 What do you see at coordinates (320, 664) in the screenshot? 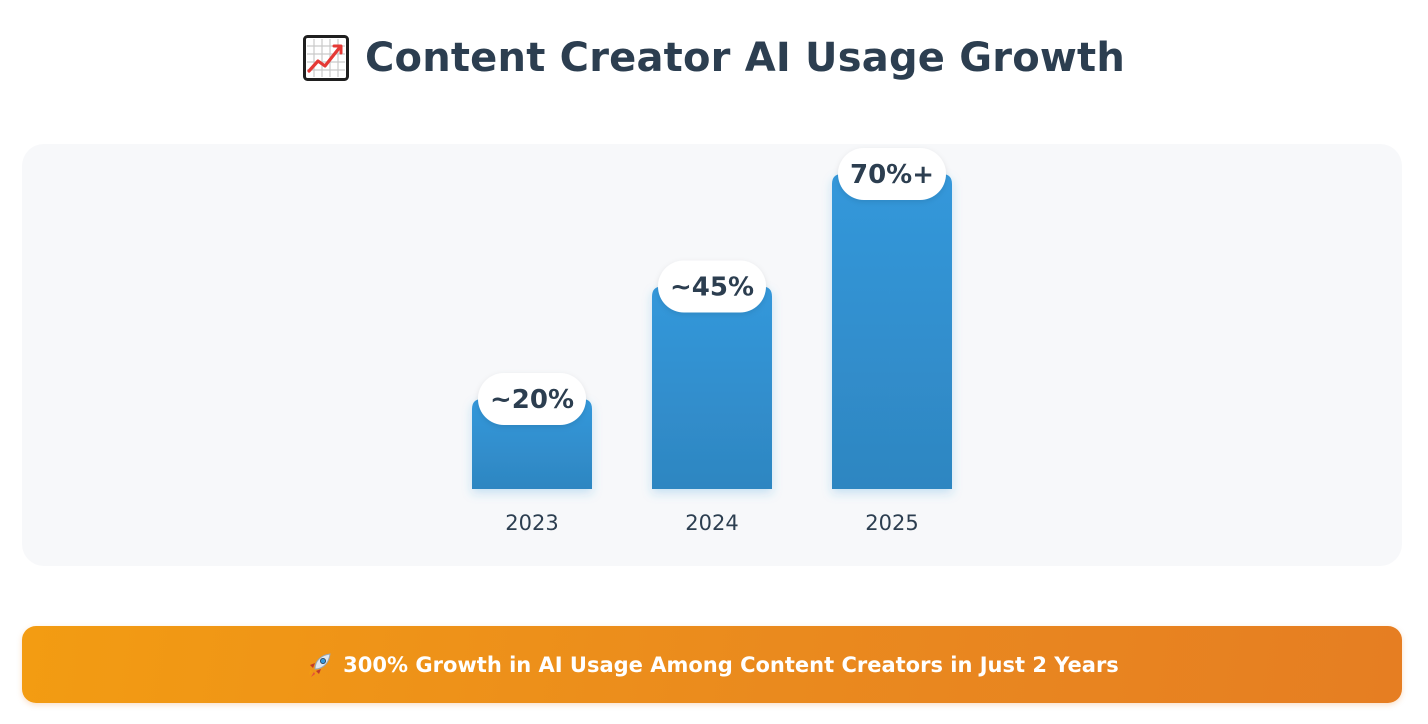
I see `rocket-icon` at bounding box center [320, 664].